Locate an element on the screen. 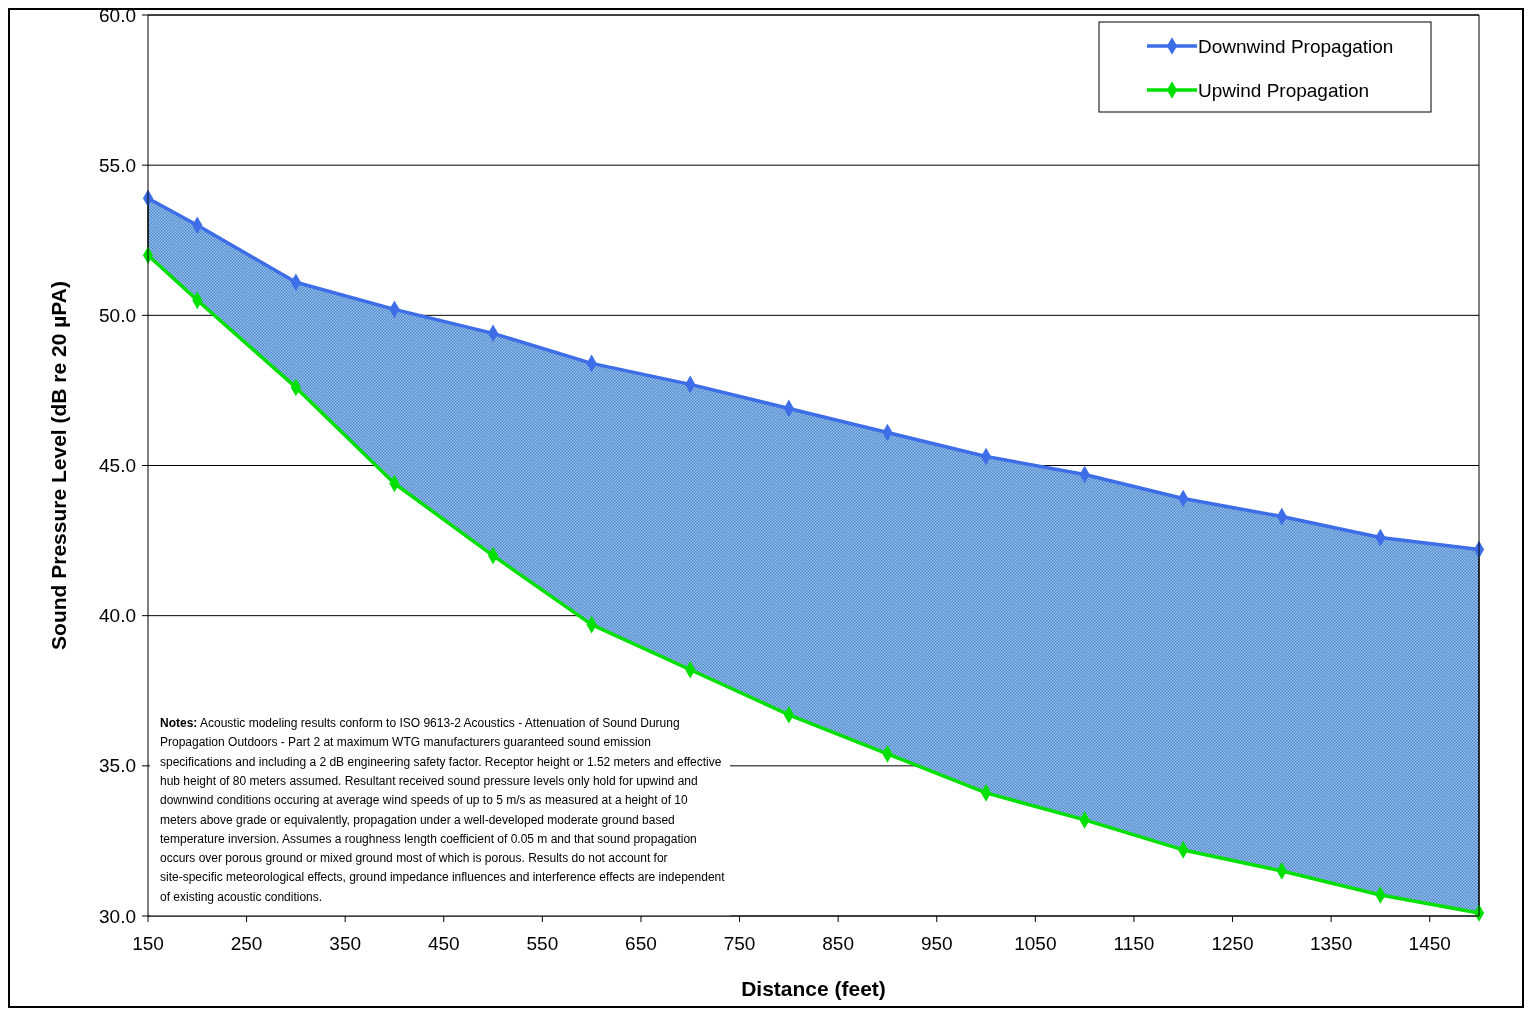 The height and width of the screenshot is (1015, 1532). y-tick-label: 35.0 is located at coordinates (117, 766).